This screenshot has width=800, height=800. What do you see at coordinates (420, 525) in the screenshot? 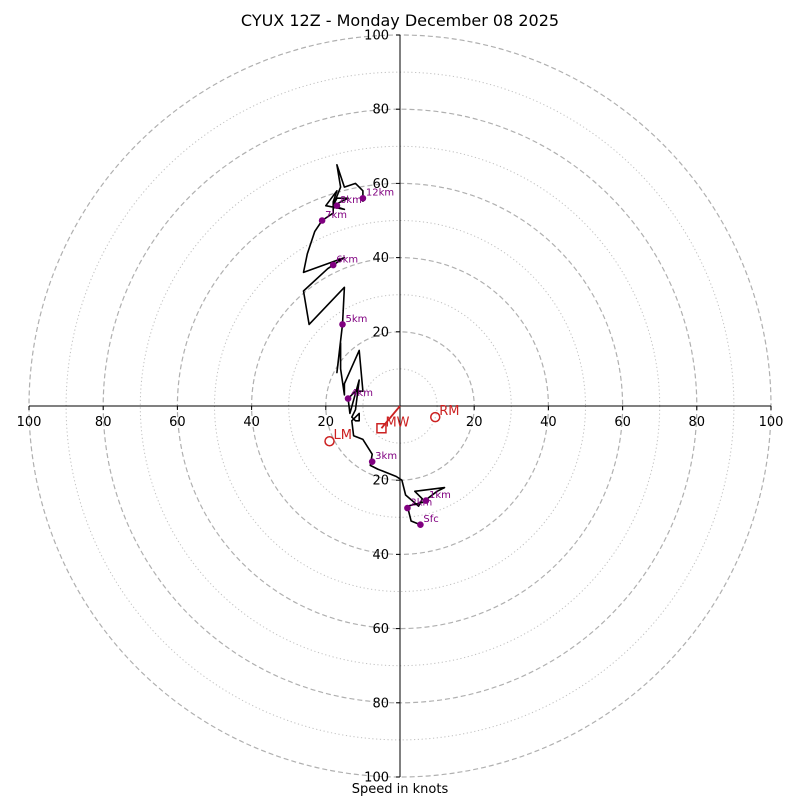
I see `height-marker-sfc` at bounding box center [420, 525].